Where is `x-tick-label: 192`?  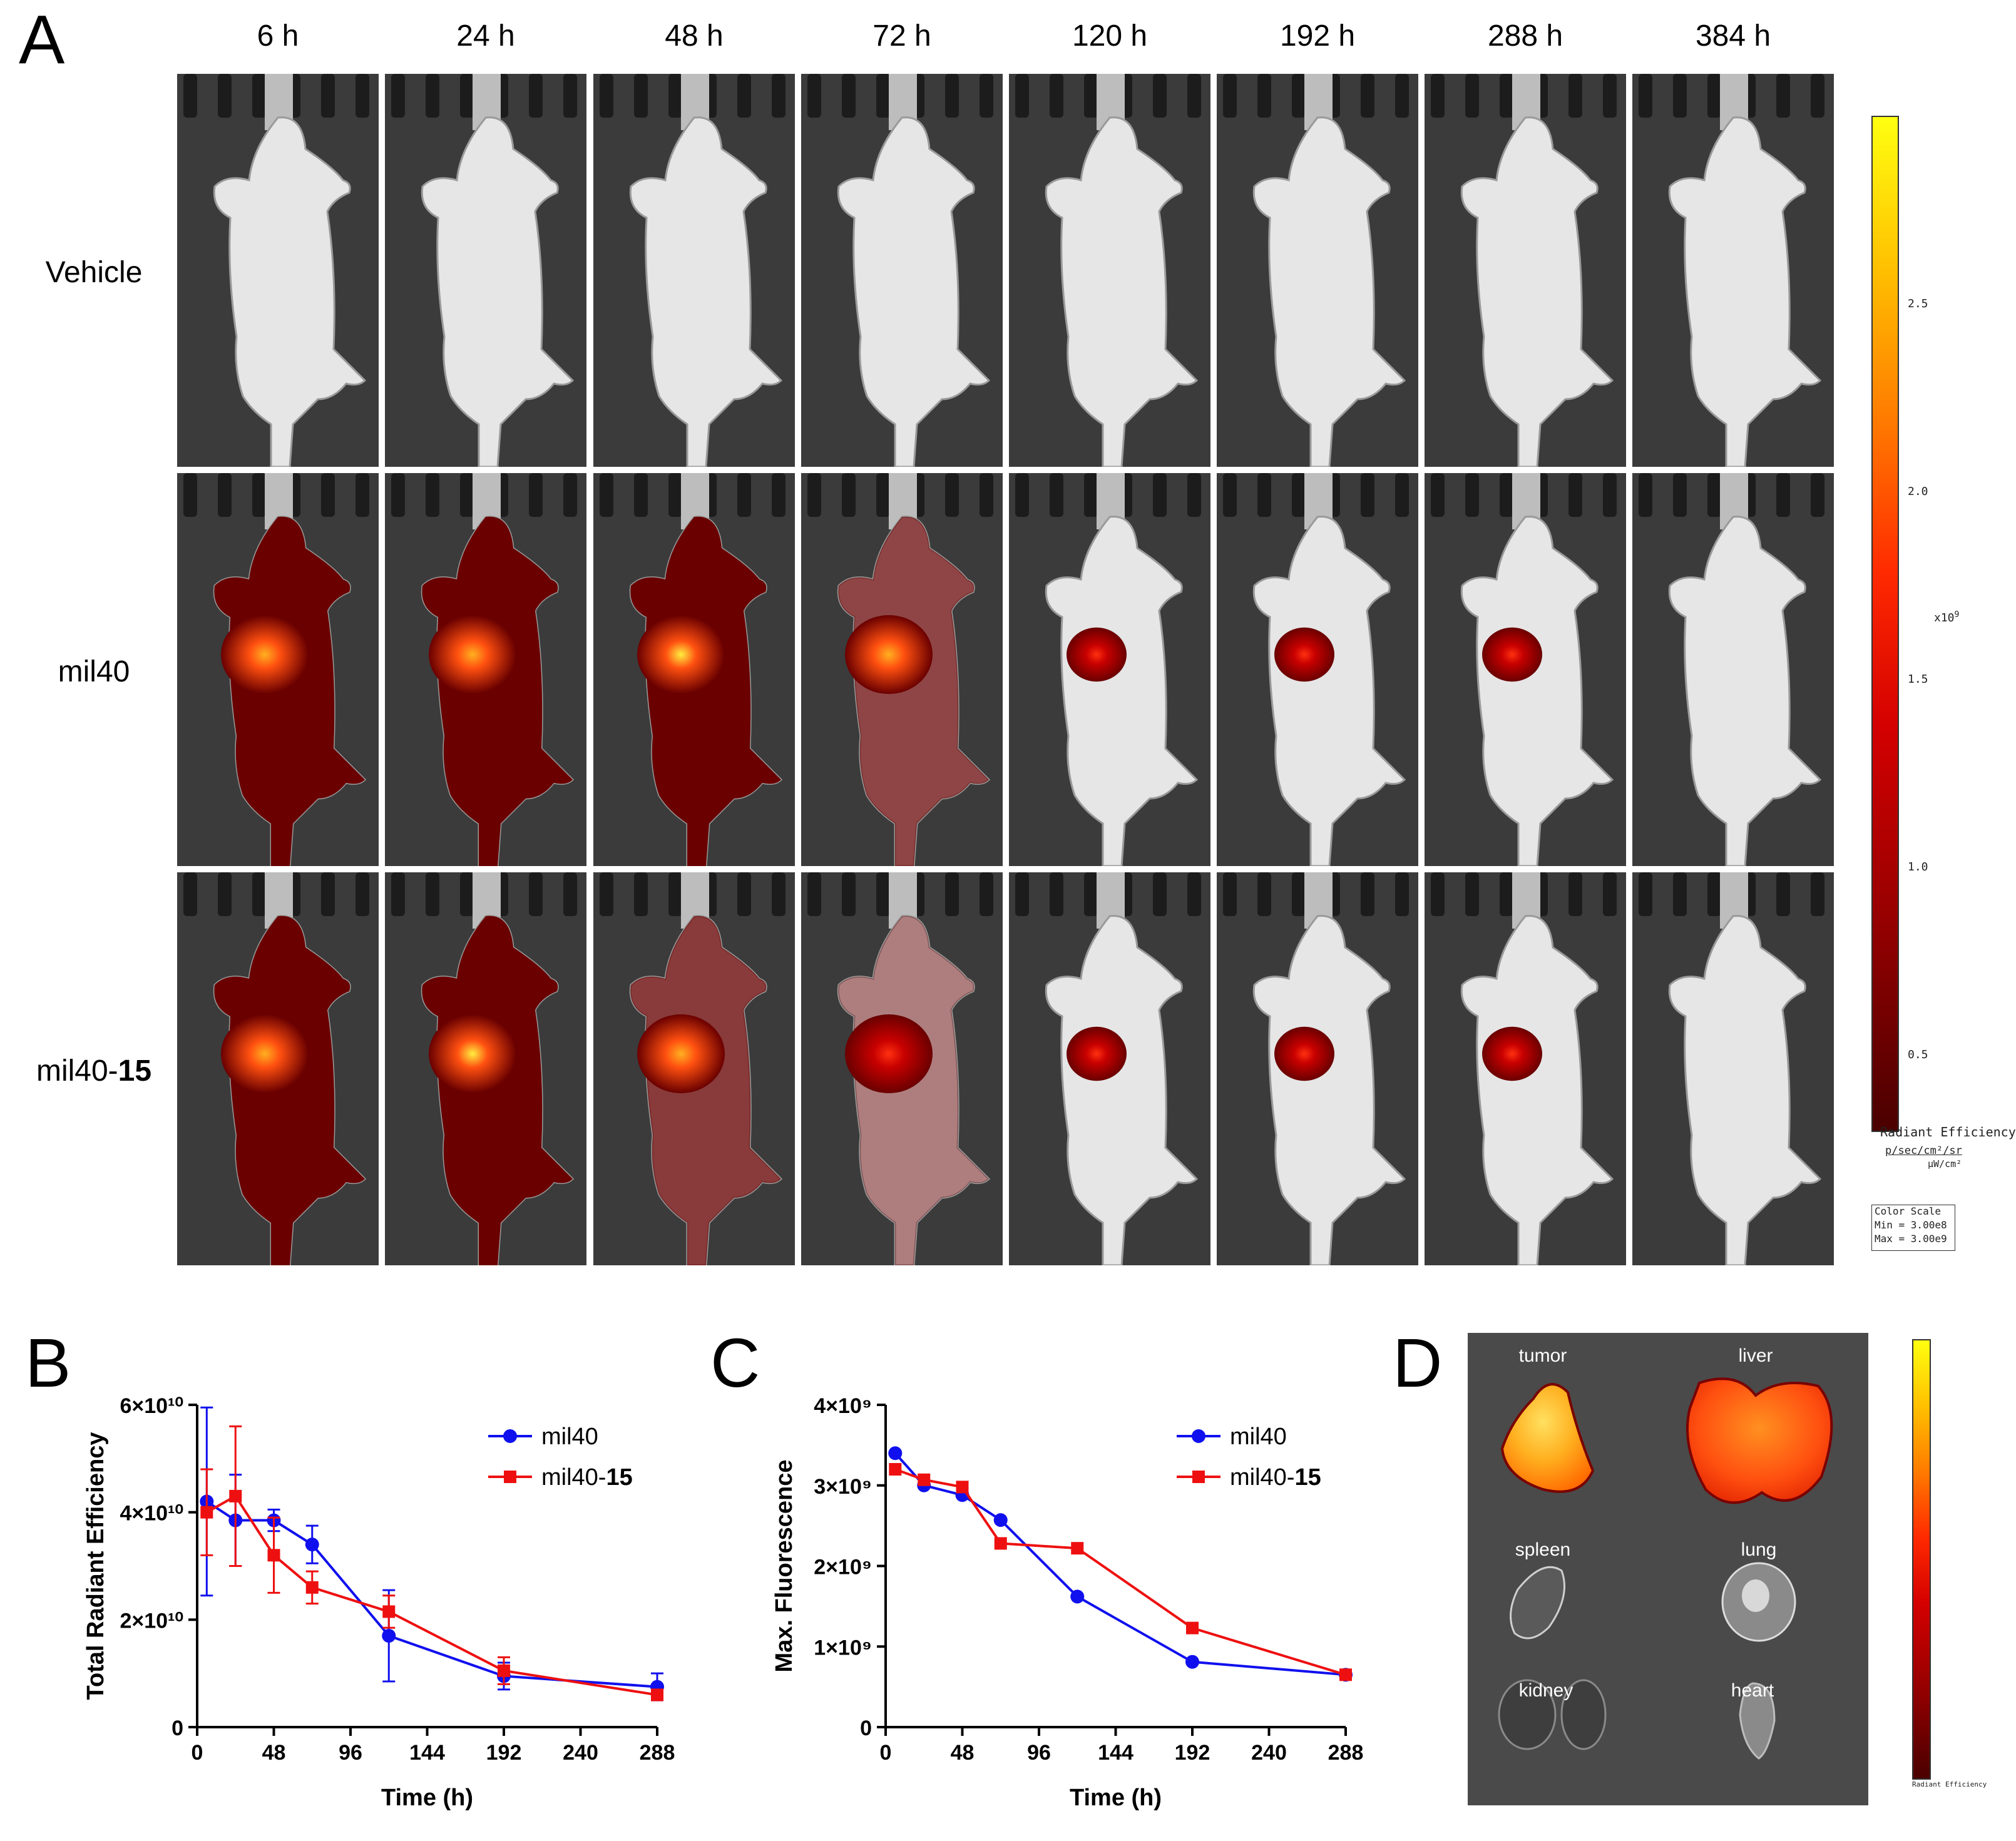 x-tick-label: 192 is located at coordinates (504, 1753).